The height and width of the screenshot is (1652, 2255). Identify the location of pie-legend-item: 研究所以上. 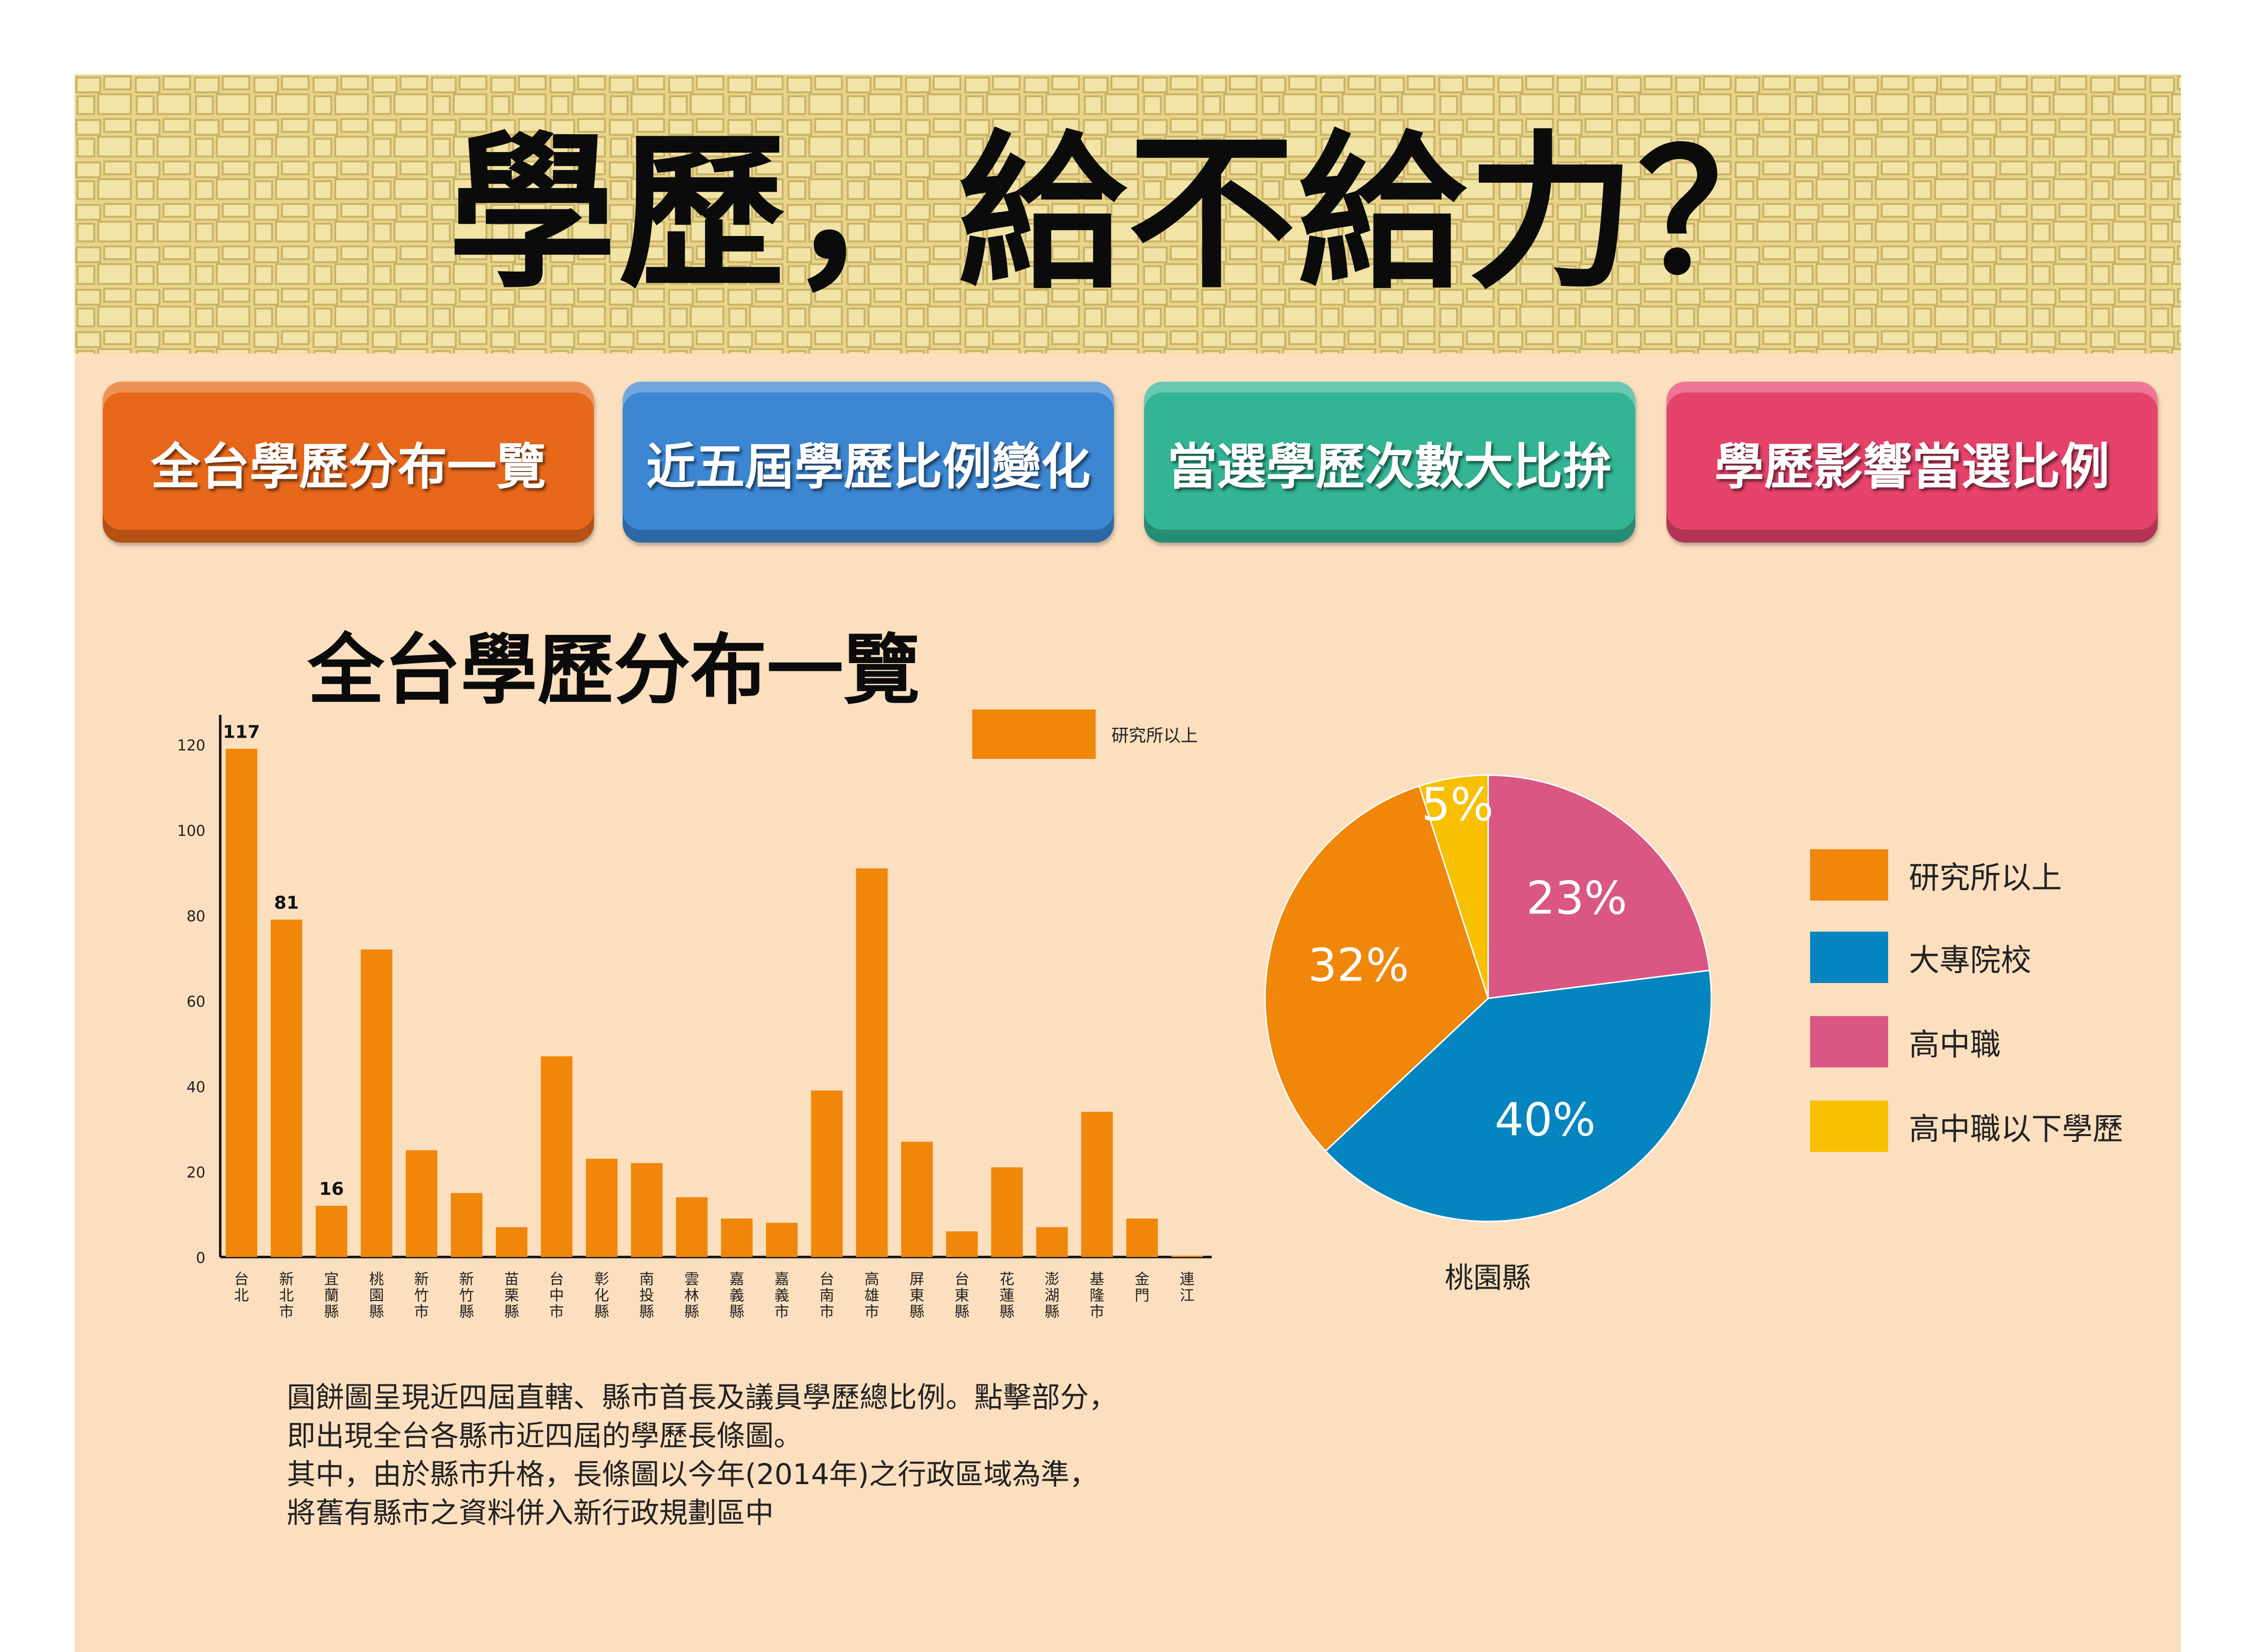
(1936, 875).